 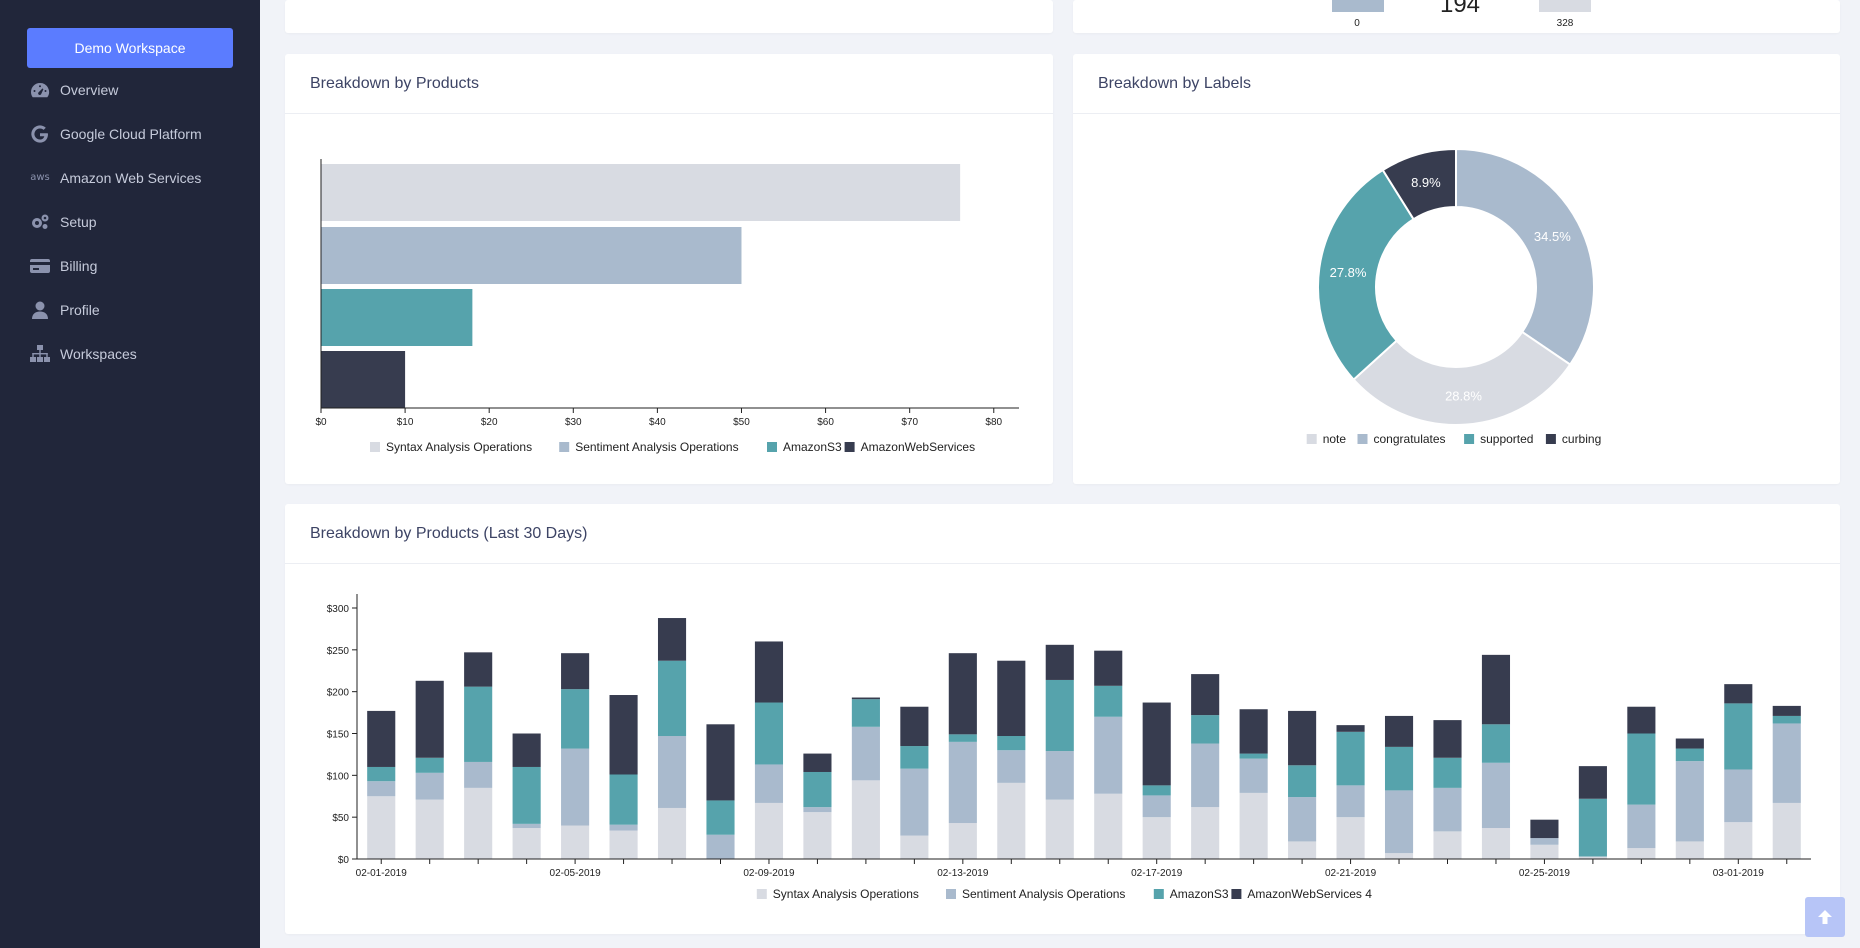 I want to click on daily-card-title: Breakdown by Products (Last 30 Days), so click(x=1062, y=534).